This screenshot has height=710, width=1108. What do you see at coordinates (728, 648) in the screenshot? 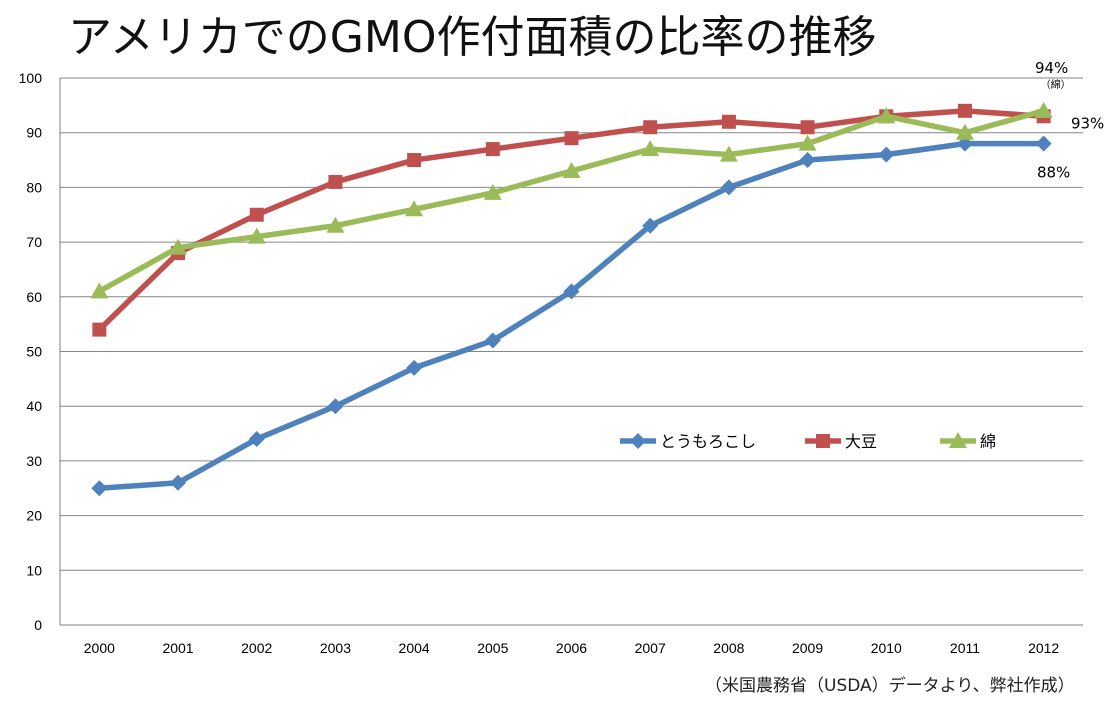
I see `x-tick-label: 2008` at bounding box center [728, 648].